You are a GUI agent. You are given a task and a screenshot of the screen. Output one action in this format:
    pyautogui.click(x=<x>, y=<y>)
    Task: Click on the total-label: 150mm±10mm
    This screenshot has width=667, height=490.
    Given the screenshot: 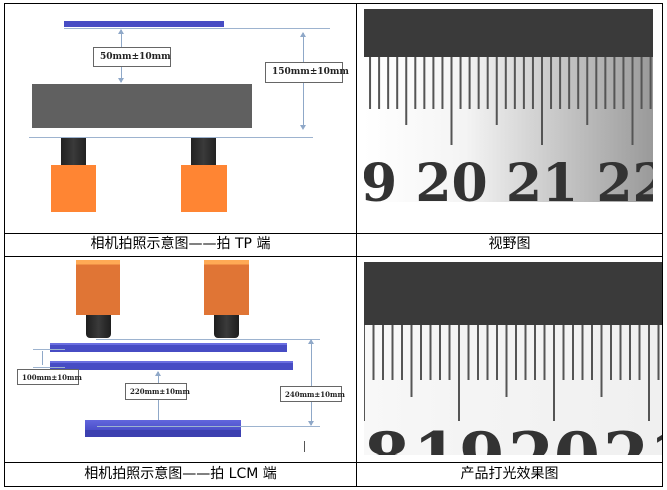 What is the action you would take?
    pyautogui.click(x=307, y=72)
    